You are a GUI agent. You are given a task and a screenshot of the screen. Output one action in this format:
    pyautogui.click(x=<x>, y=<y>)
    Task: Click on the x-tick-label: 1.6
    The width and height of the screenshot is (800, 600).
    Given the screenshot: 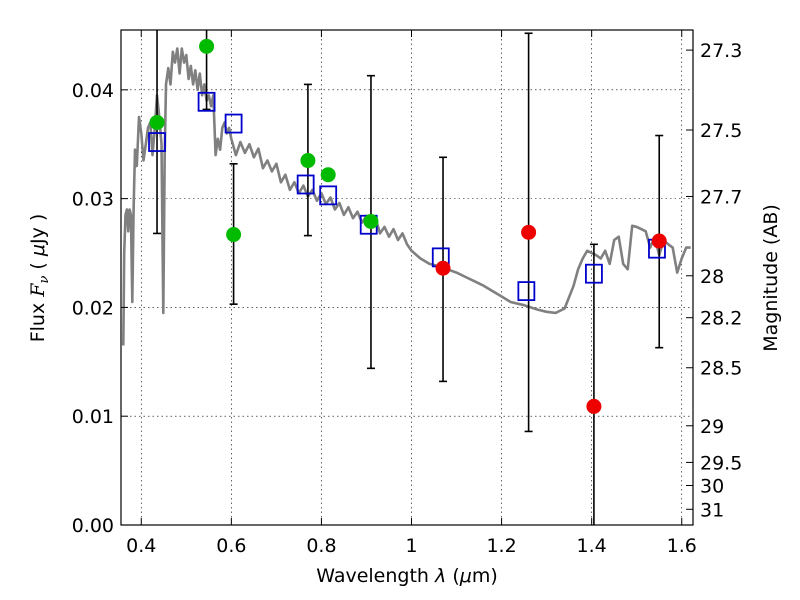 What is the action you would take?
    pyautogui.click(x=682, y=546)
    